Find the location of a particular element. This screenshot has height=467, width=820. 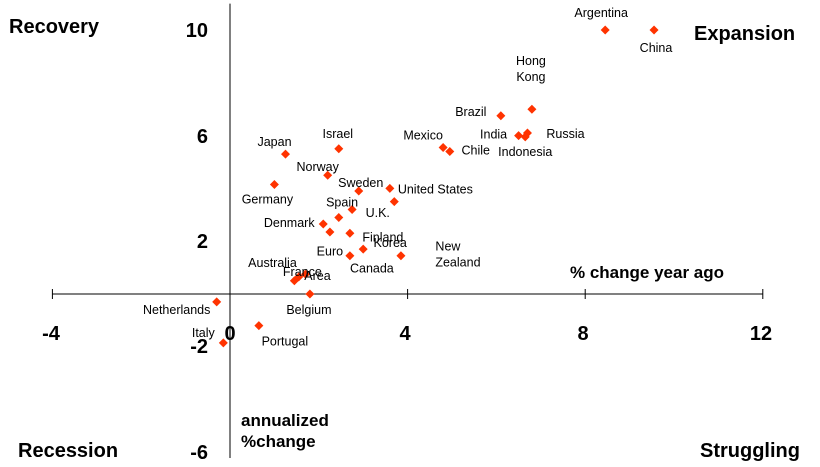

quadrant-label-bottom-right: Struggling is located at coordinates (750, 451).